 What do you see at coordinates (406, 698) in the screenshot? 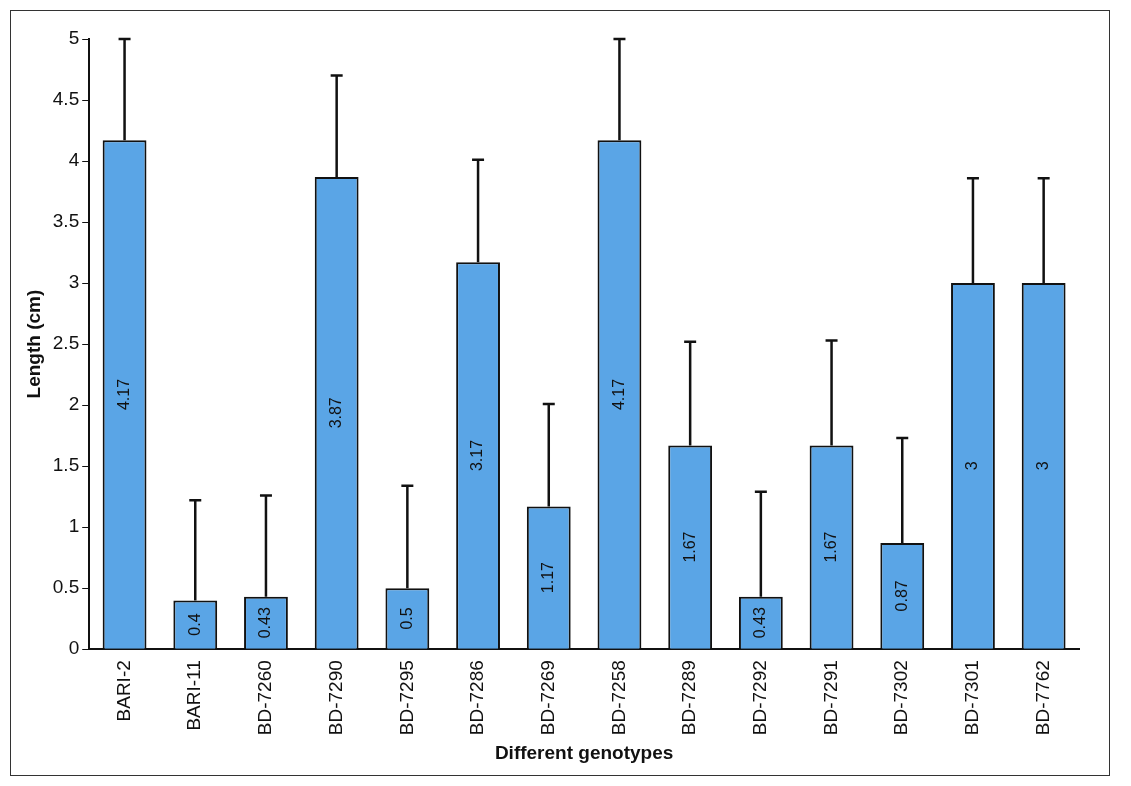
I see `x-tick-label: BD-7295` at bounding box center [406, 698].